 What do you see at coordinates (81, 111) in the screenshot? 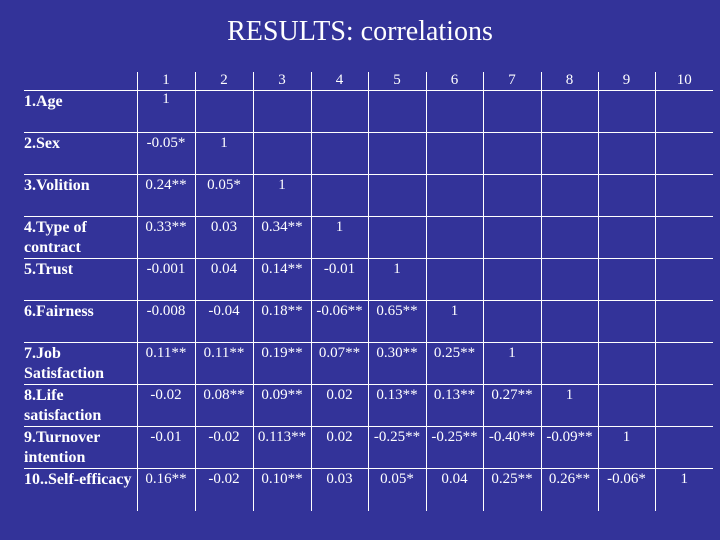
I see `row-label: 1.Age` at bounding box center [81, 111].